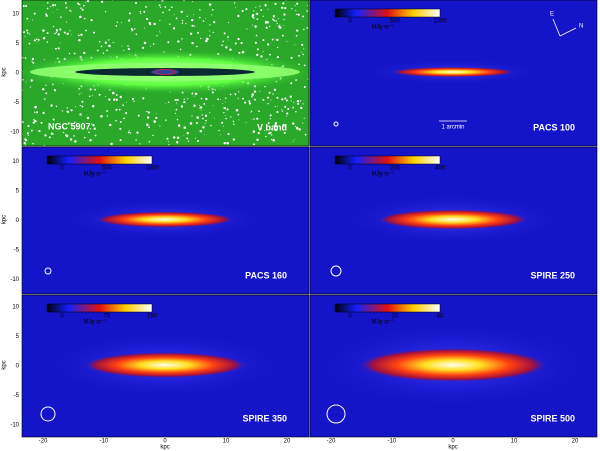 The height and width of the screenshot is (451, 600). I want to click on beam, so click(48, 414).